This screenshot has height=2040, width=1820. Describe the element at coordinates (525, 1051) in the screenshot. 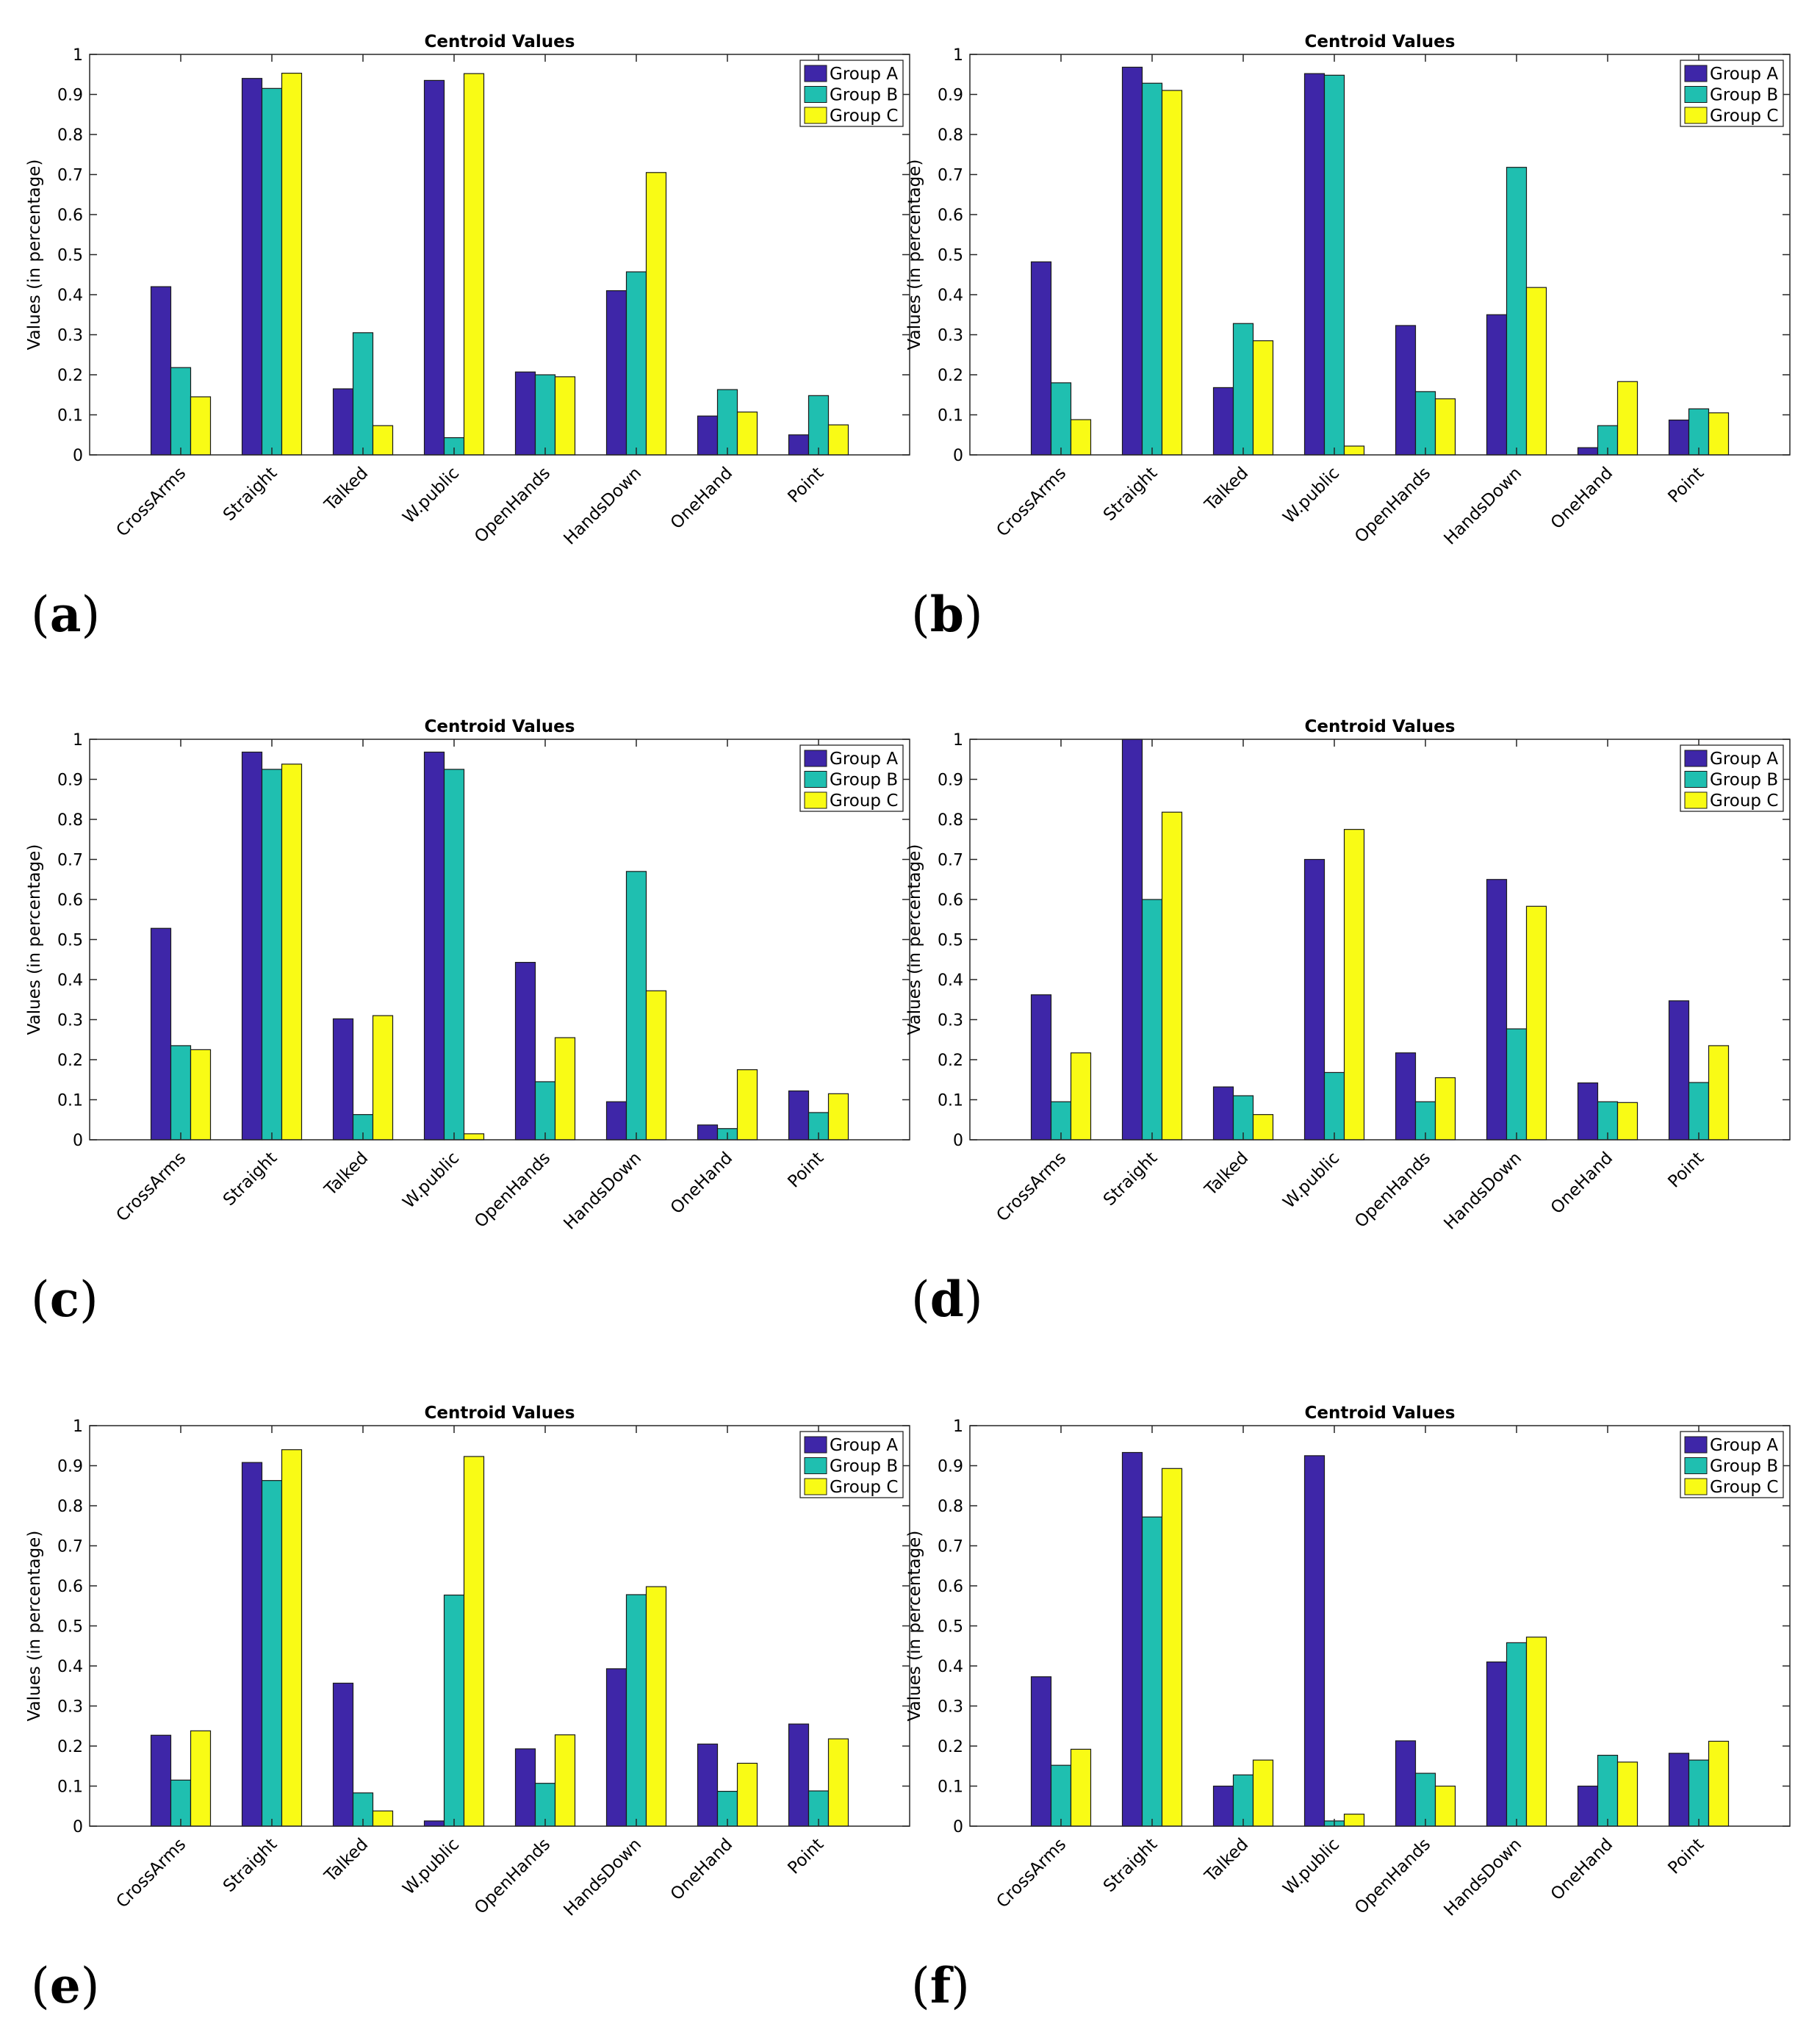

I see `bar-group-a-openhands` at that location.